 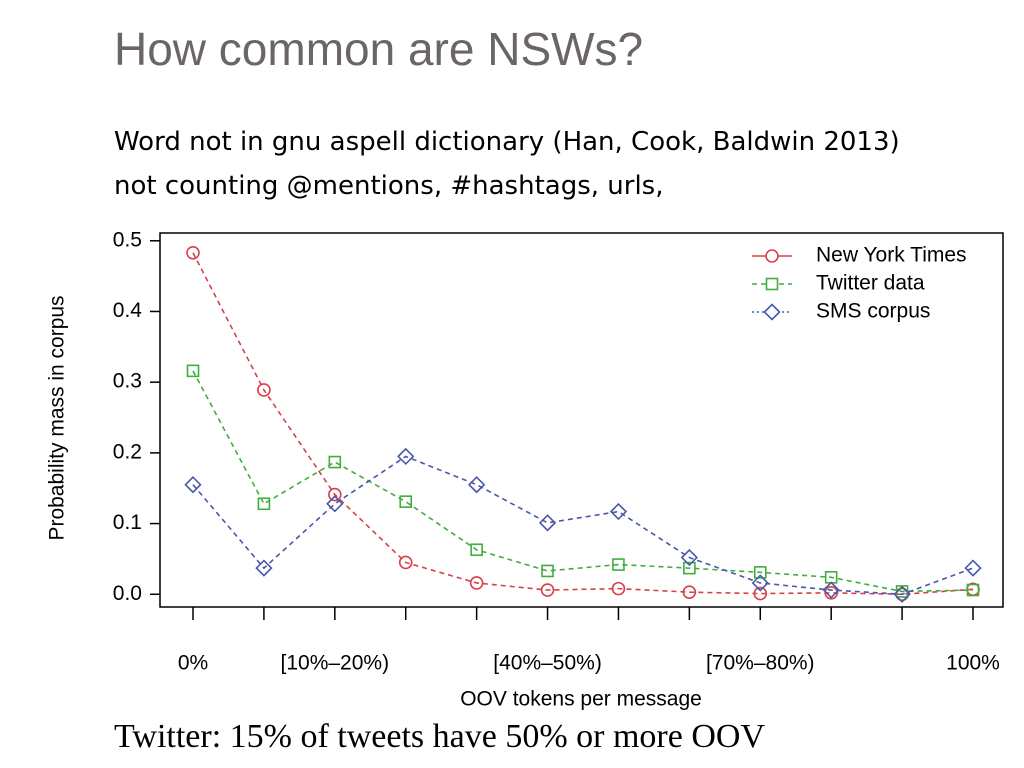 What do you see at coordinates (128, 310) in the screenshot?
I see `y-tick-label: 0.4` at bounding box center [128, 310].